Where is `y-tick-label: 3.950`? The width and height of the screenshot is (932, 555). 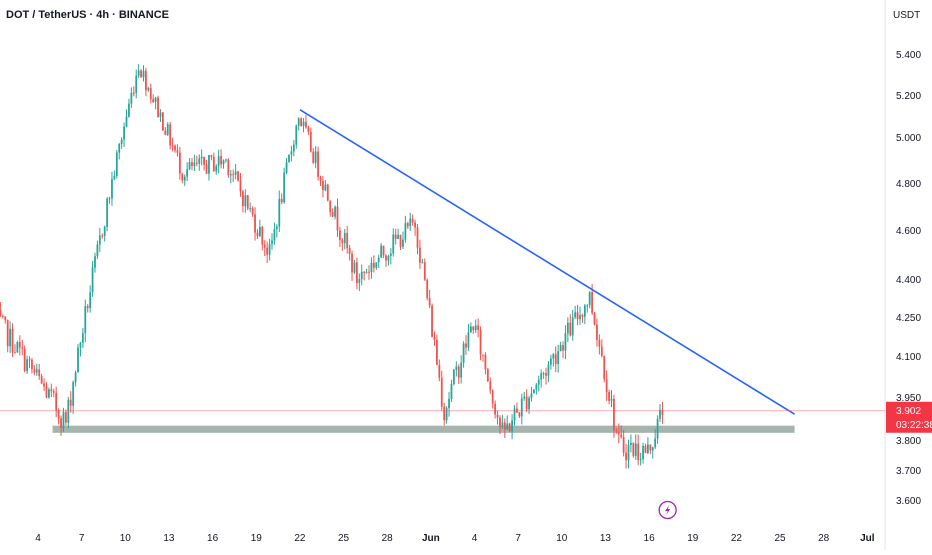
y-tick-label: 3.950 is located at coordinates (908, 398).